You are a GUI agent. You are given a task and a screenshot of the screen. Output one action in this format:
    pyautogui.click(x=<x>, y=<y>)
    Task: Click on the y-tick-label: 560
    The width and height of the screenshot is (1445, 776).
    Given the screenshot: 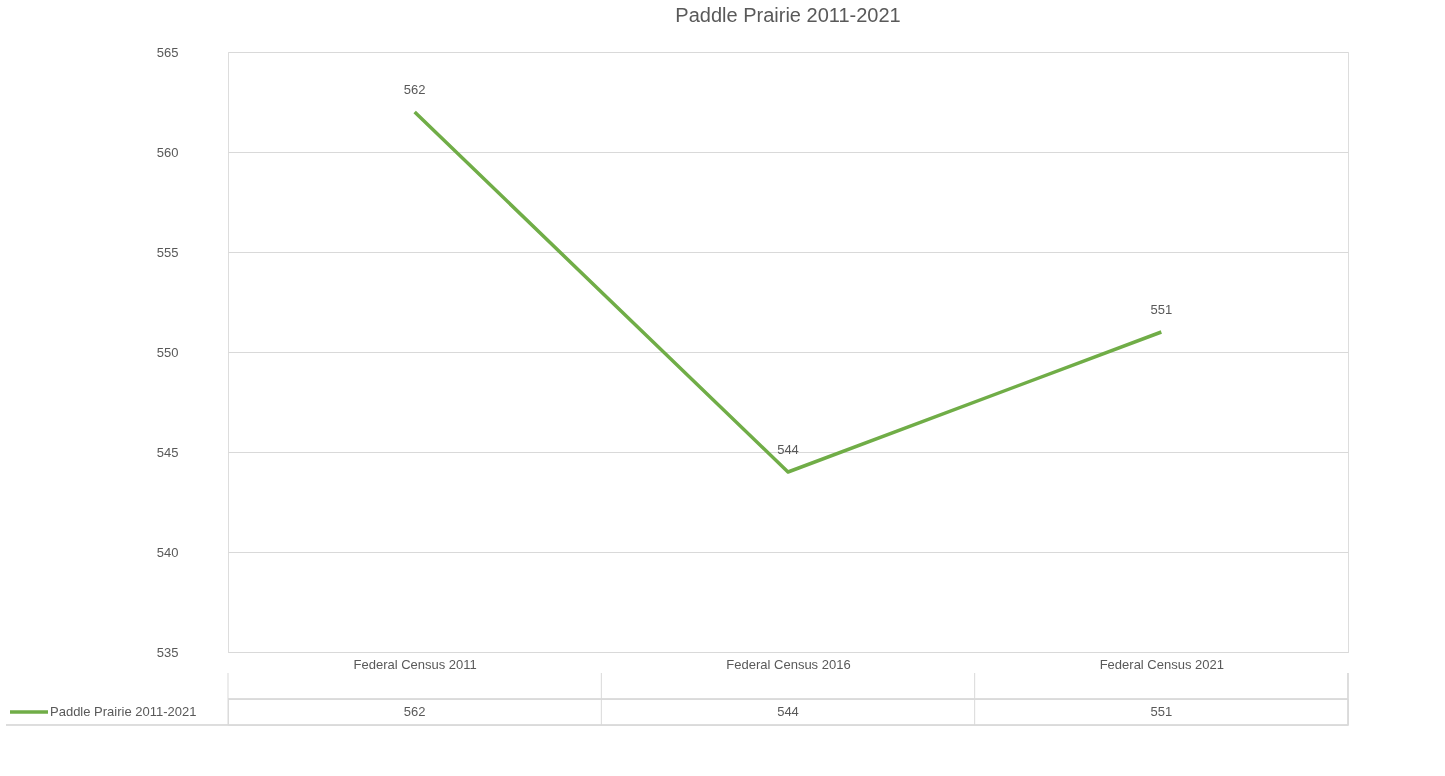 What is the action you would take?
    pyautogui.click(x=167, y=152)
    